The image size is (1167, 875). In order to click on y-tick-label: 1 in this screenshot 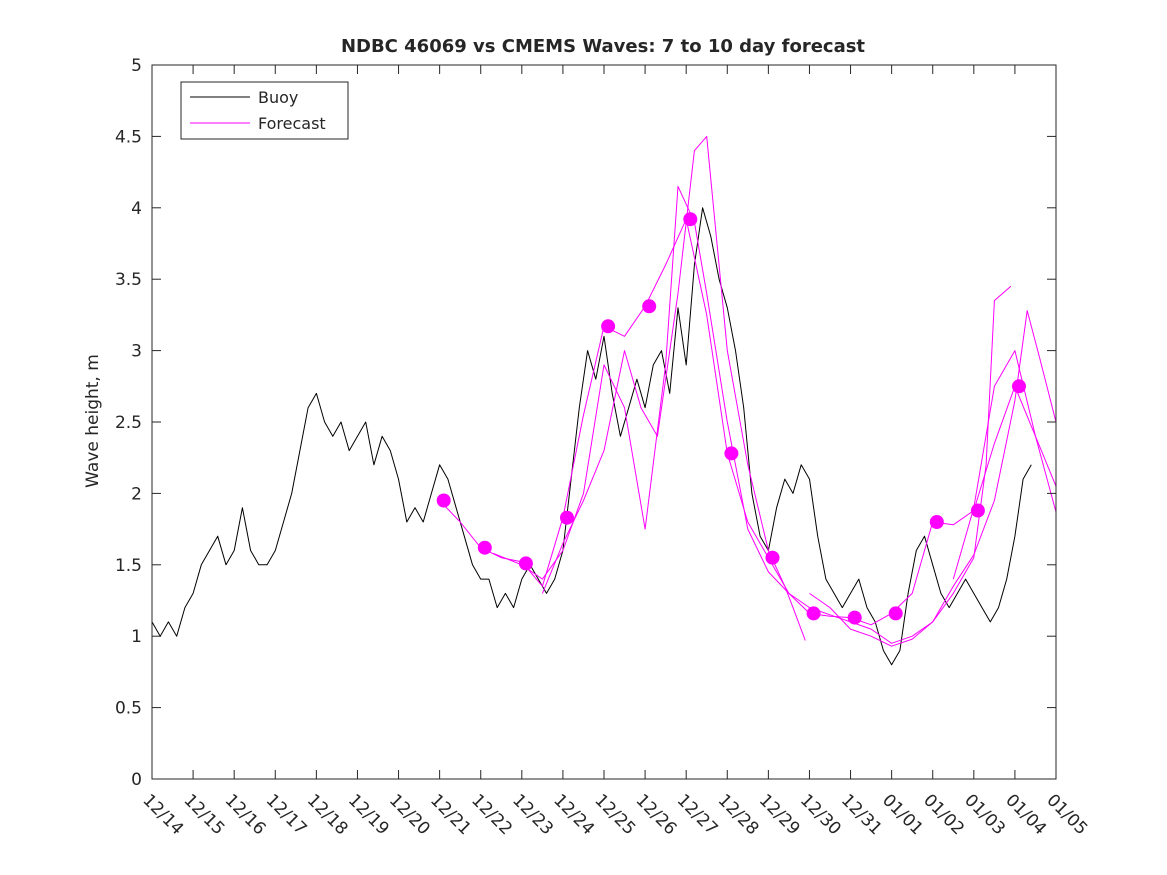, I will do `click(136, 637)`.